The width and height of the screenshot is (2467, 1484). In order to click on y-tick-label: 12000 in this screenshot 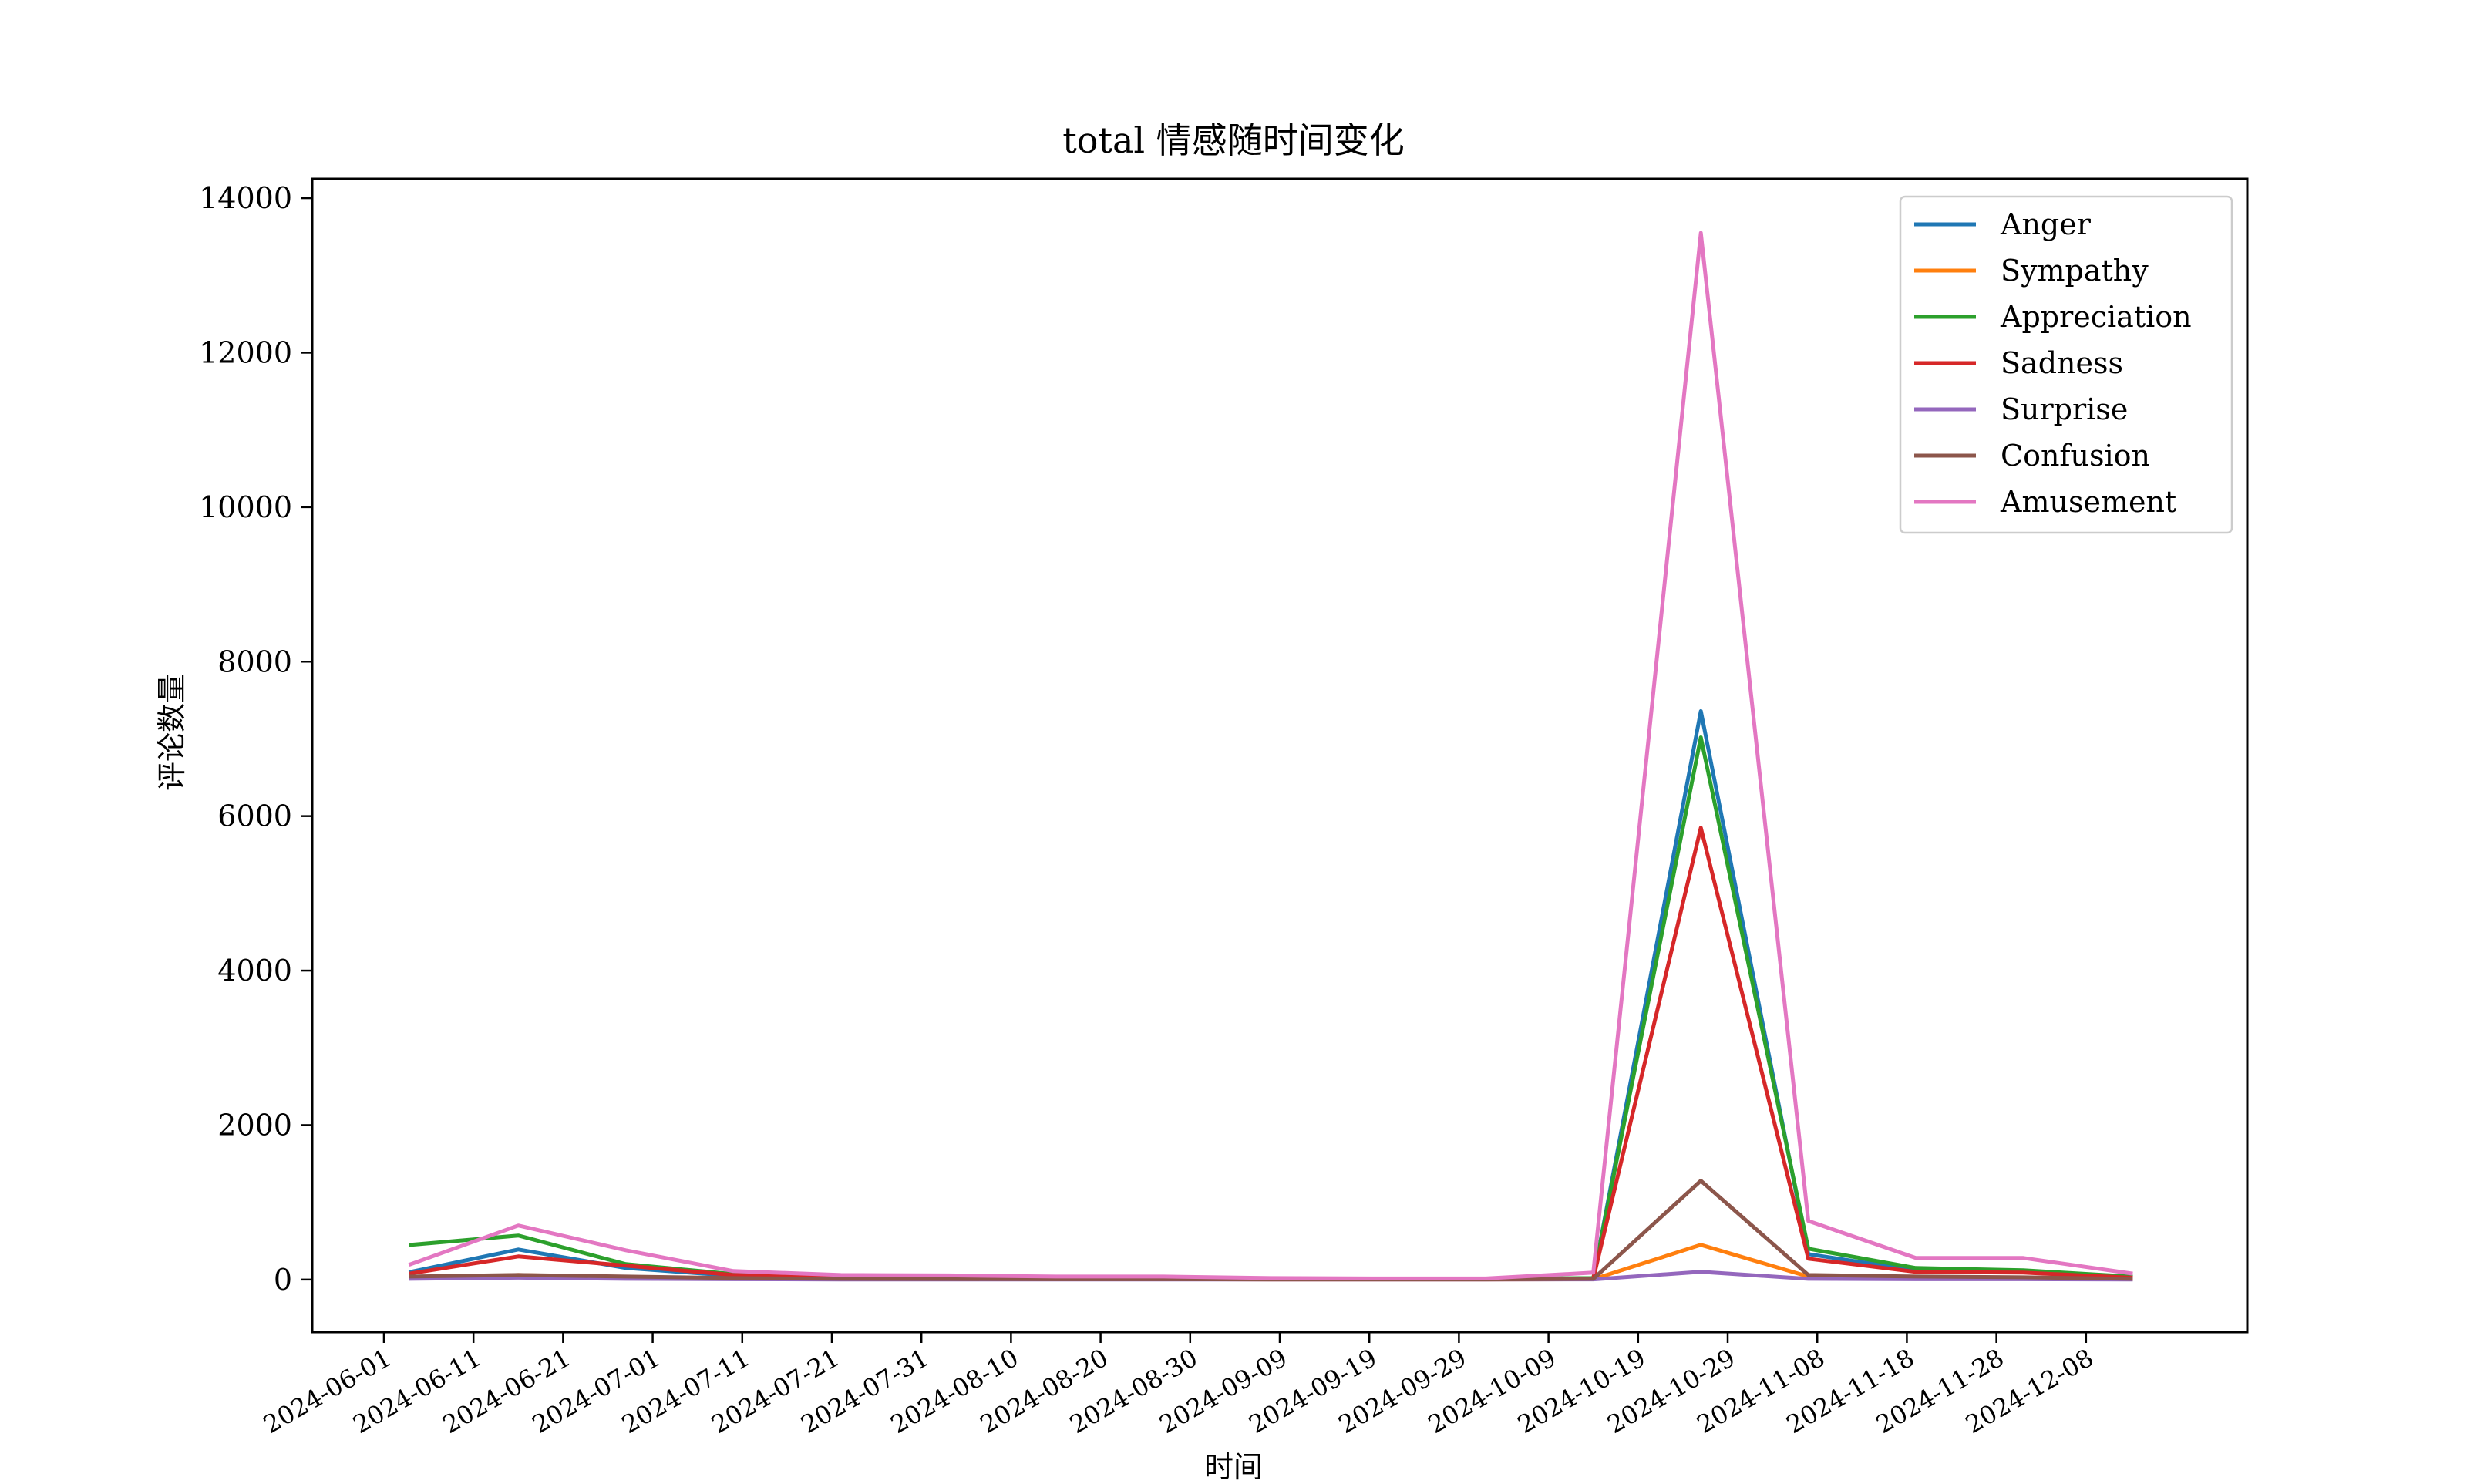, I will do `click(246, 352)`.